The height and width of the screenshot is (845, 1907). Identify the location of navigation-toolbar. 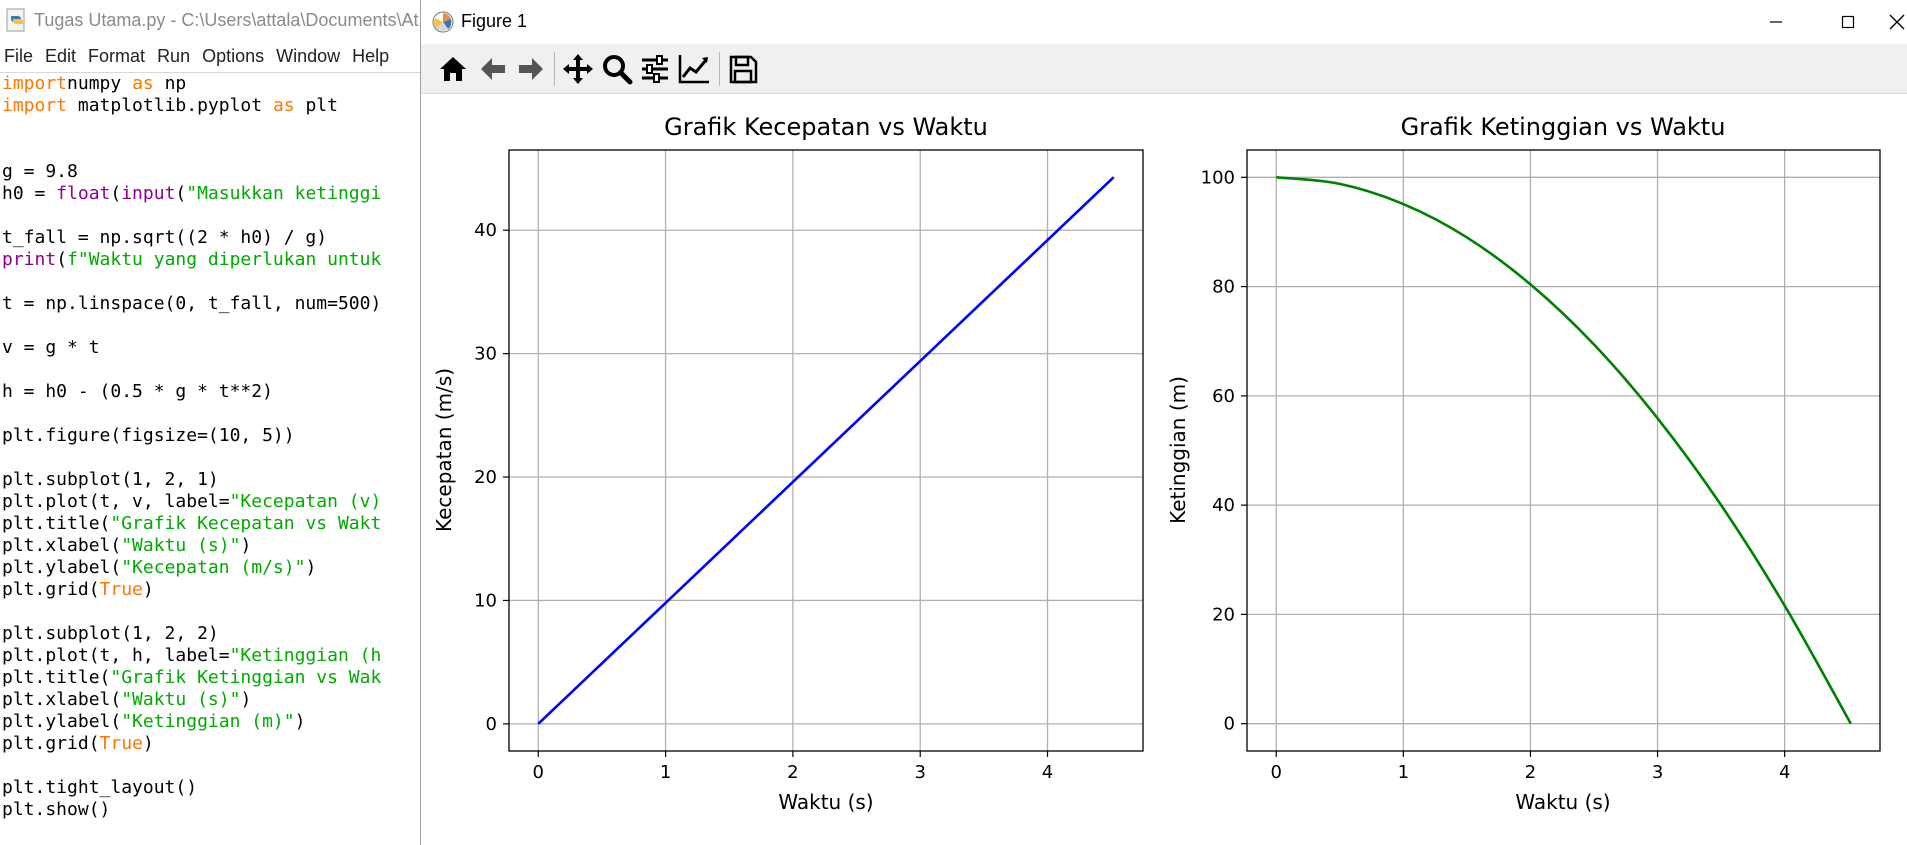
(1164, 69).